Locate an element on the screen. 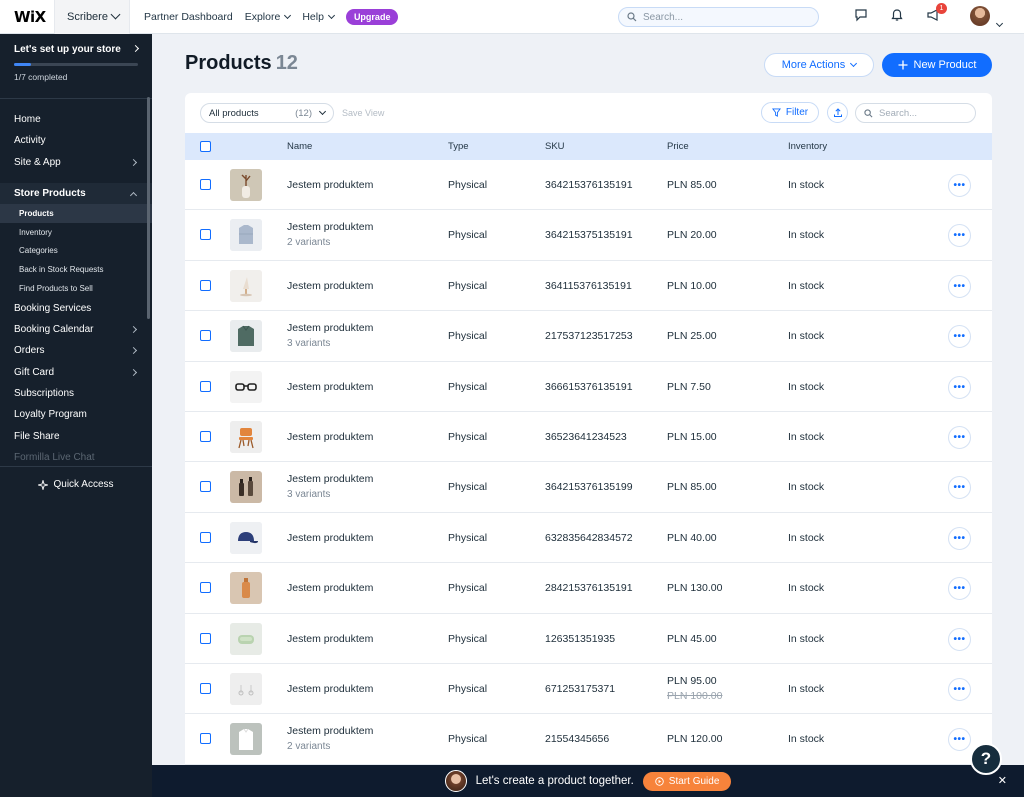 The width and height of the screenshot is (1024, 797). wix-logo: WiX is located at coordinates (30, 16).